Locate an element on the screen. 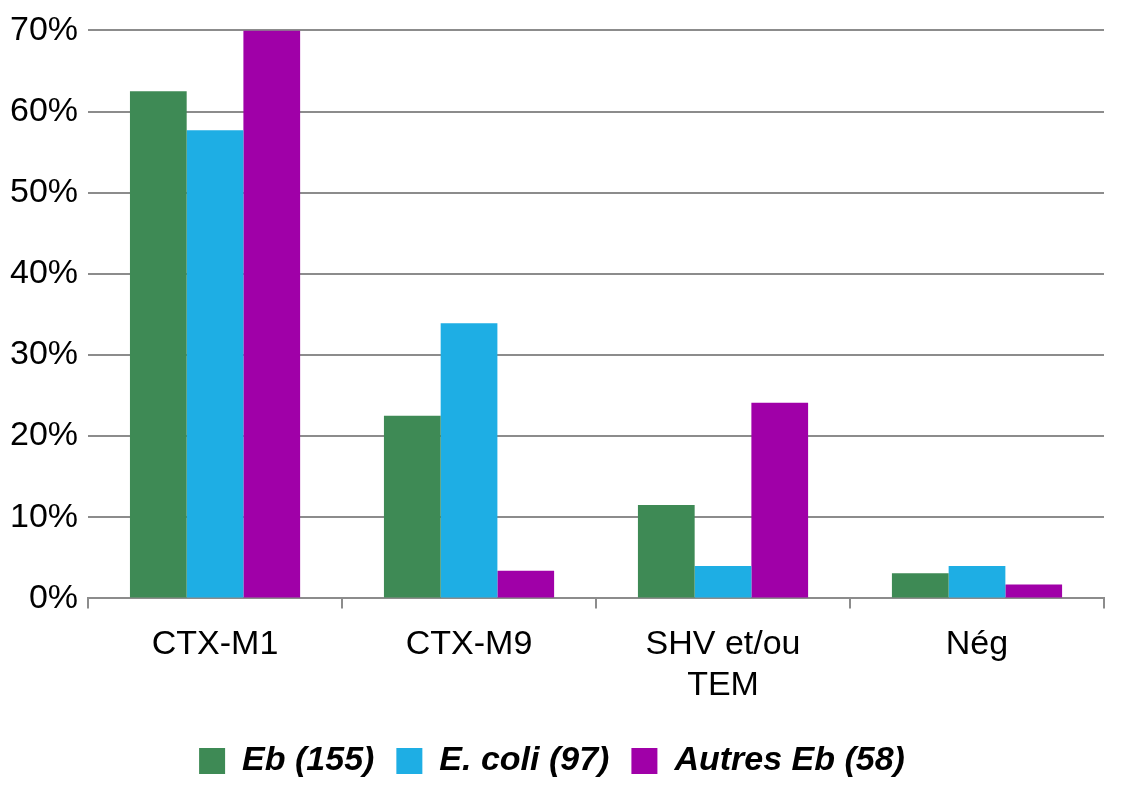  y-tick-label: 70% is located at coordinates (44, 27).